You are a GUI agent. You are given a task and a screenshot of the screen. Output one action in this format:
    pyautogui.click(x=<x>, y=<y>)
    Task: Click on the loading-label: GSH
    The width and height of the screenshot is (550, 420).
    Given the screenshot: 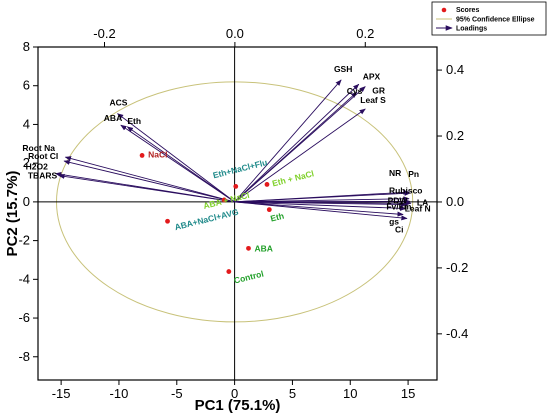 What is the action you would take?
    pyautogui.click(x=343, y=69)
    